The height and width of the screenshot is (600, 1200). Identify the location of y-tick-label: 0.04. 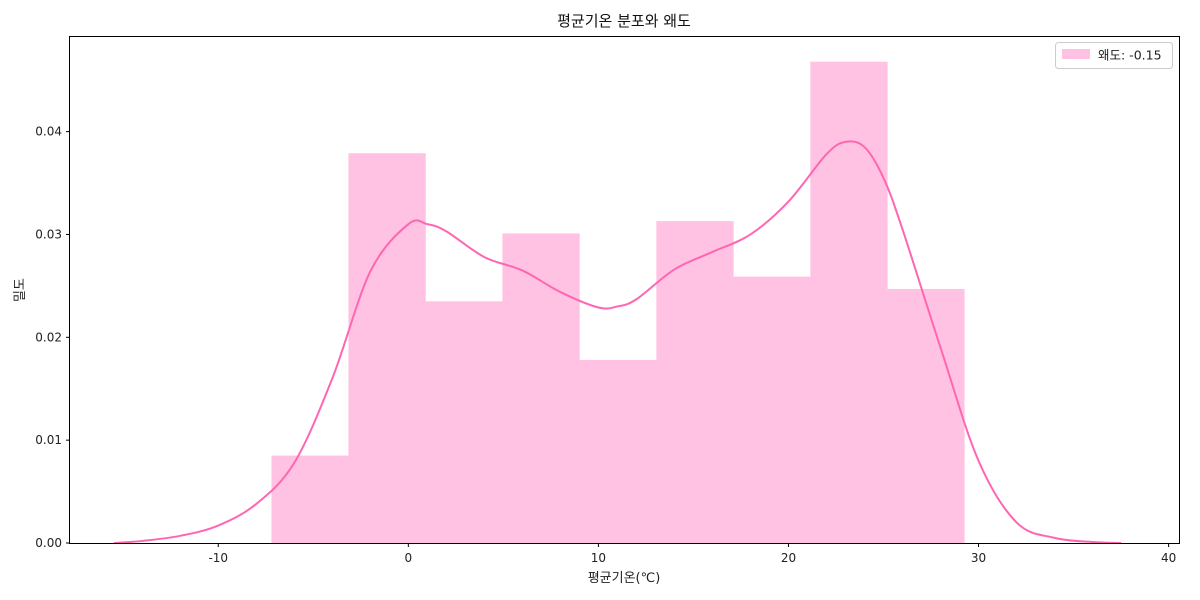
(48, 132).